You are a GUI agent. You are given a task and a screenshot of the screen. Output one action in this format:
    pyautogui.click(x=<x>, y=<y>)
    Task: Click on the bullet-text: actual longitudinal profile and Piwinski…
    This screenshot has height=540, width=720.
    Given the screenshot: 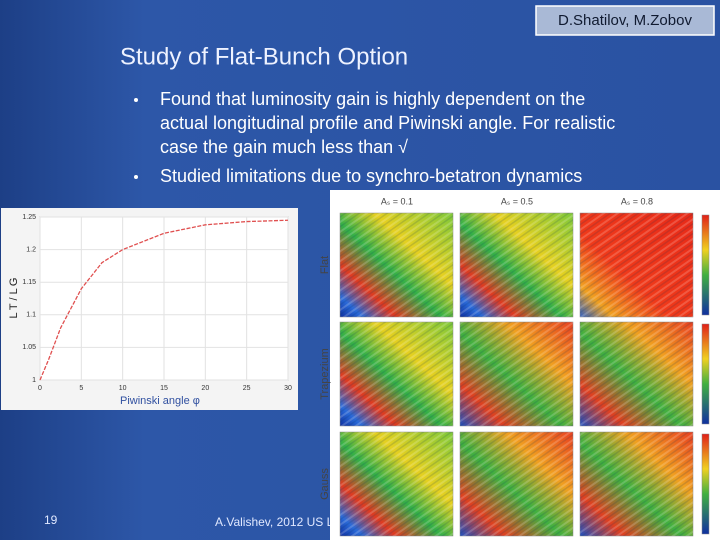 What is the action you would take?
    pyautogui.click(x=387, y=123)
    